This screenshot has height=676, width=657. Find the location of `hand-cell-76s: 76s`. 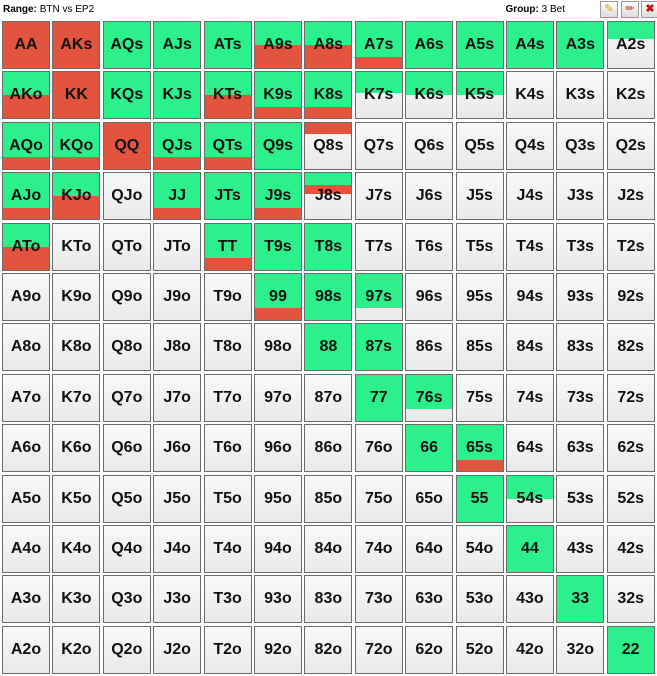

hand-cell-76s: 76s is located at coordinates (429, 397).